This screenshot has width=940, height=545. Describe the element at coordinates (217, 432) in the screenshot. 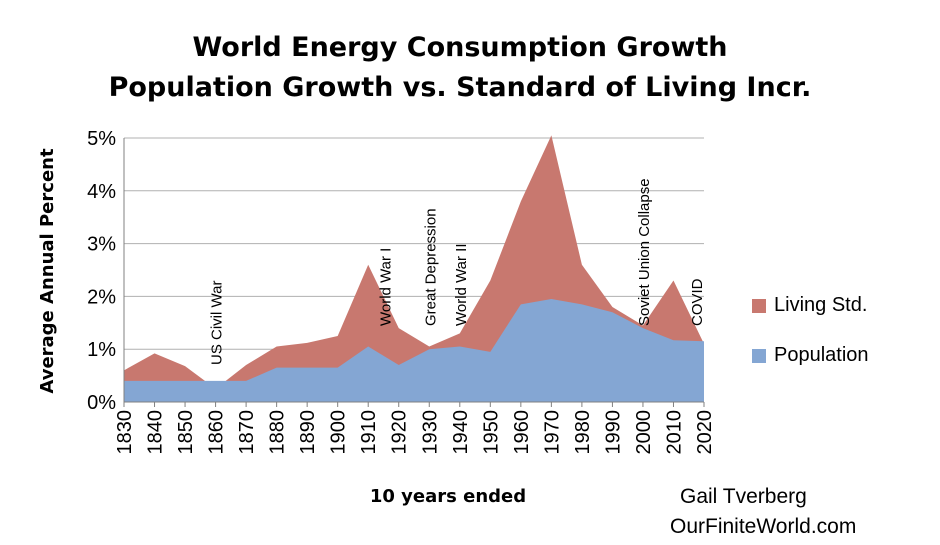

I see `x-tick-label: 1860` at that location.